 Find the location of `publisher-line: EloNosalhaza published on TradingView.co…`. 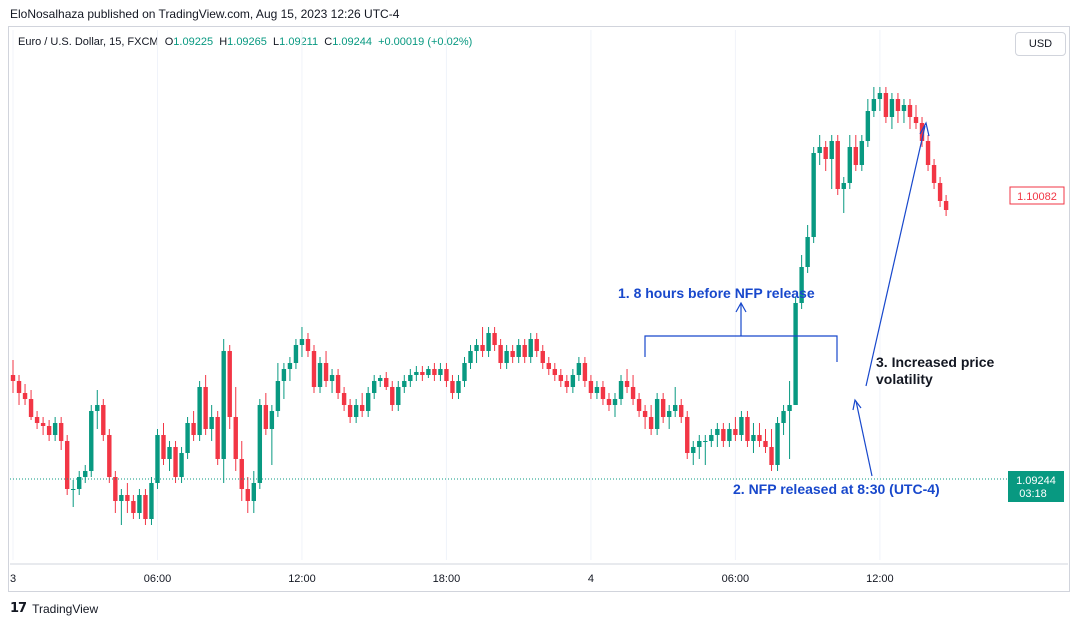

publisher-line: EloNosalhaza published on TradingView.co… is located at coordinates (205, 14).